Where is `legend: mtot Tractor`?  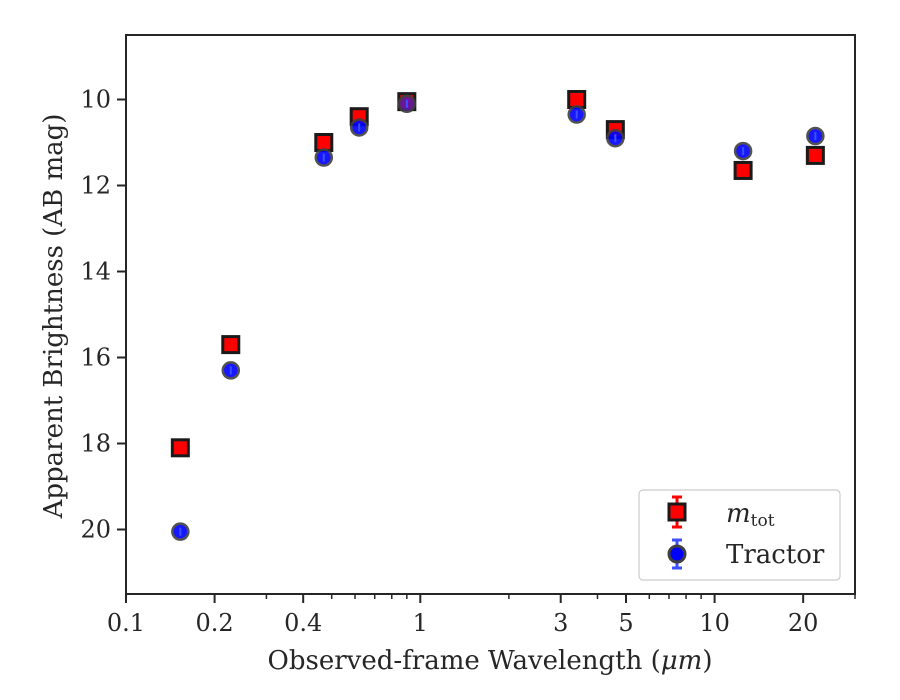
legend: mtot Tractor is located at coordinates (739, 535).